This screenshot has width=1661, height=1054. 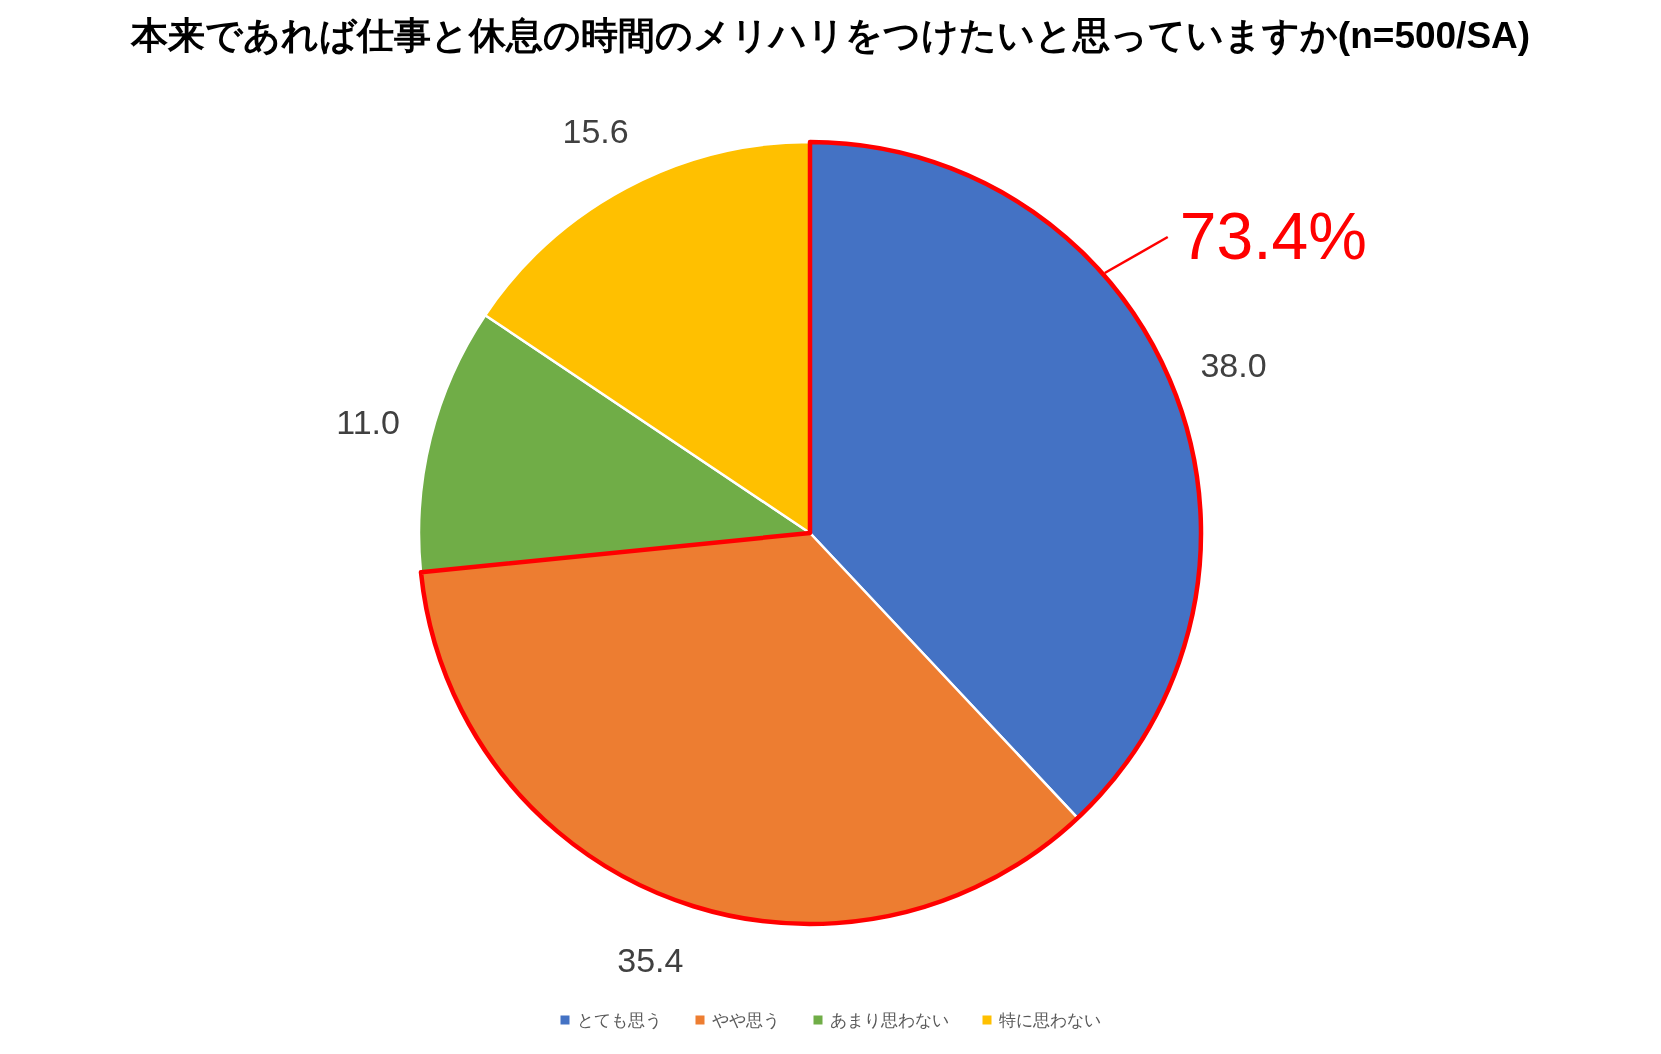 I want to click on data-label: 11.0, so click(x=368, y=422).